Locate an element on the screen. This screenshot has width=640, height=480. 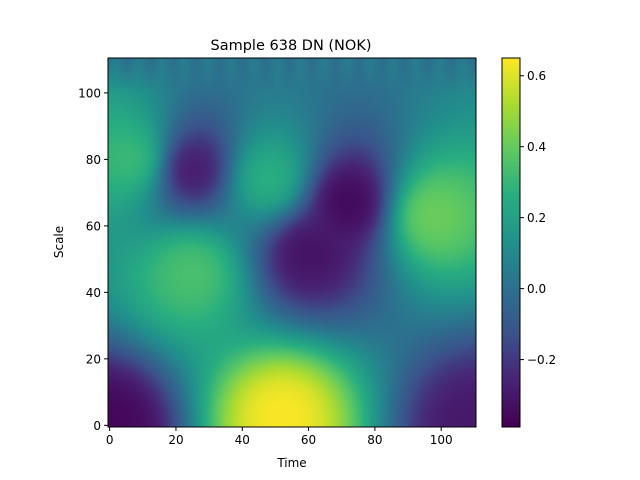
x-tick-label: 80 is located at coordinates (374, 440).